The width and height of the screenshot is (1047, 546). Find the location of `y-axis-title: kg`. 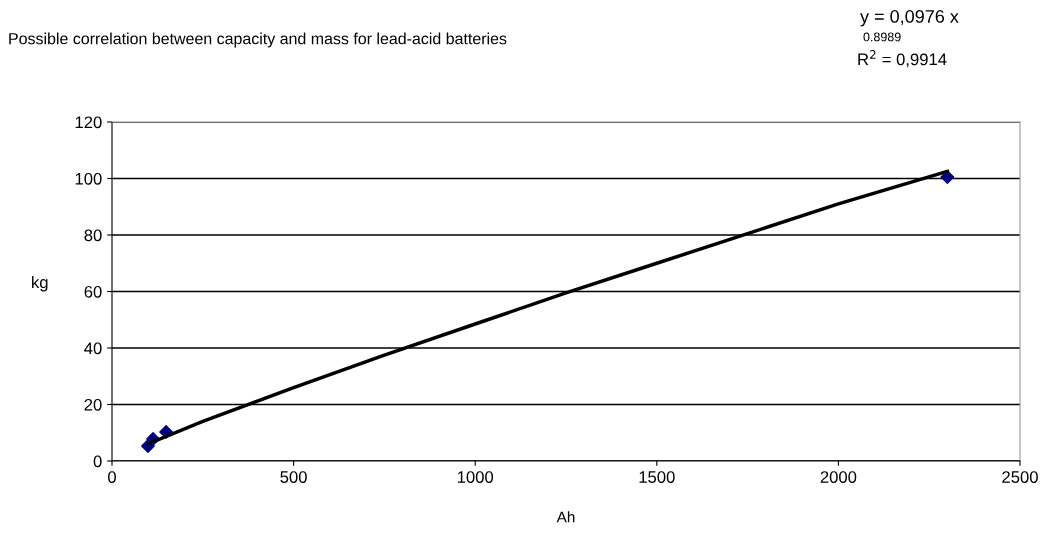

y-axis-title: kg is located at coordinates (40, 283).